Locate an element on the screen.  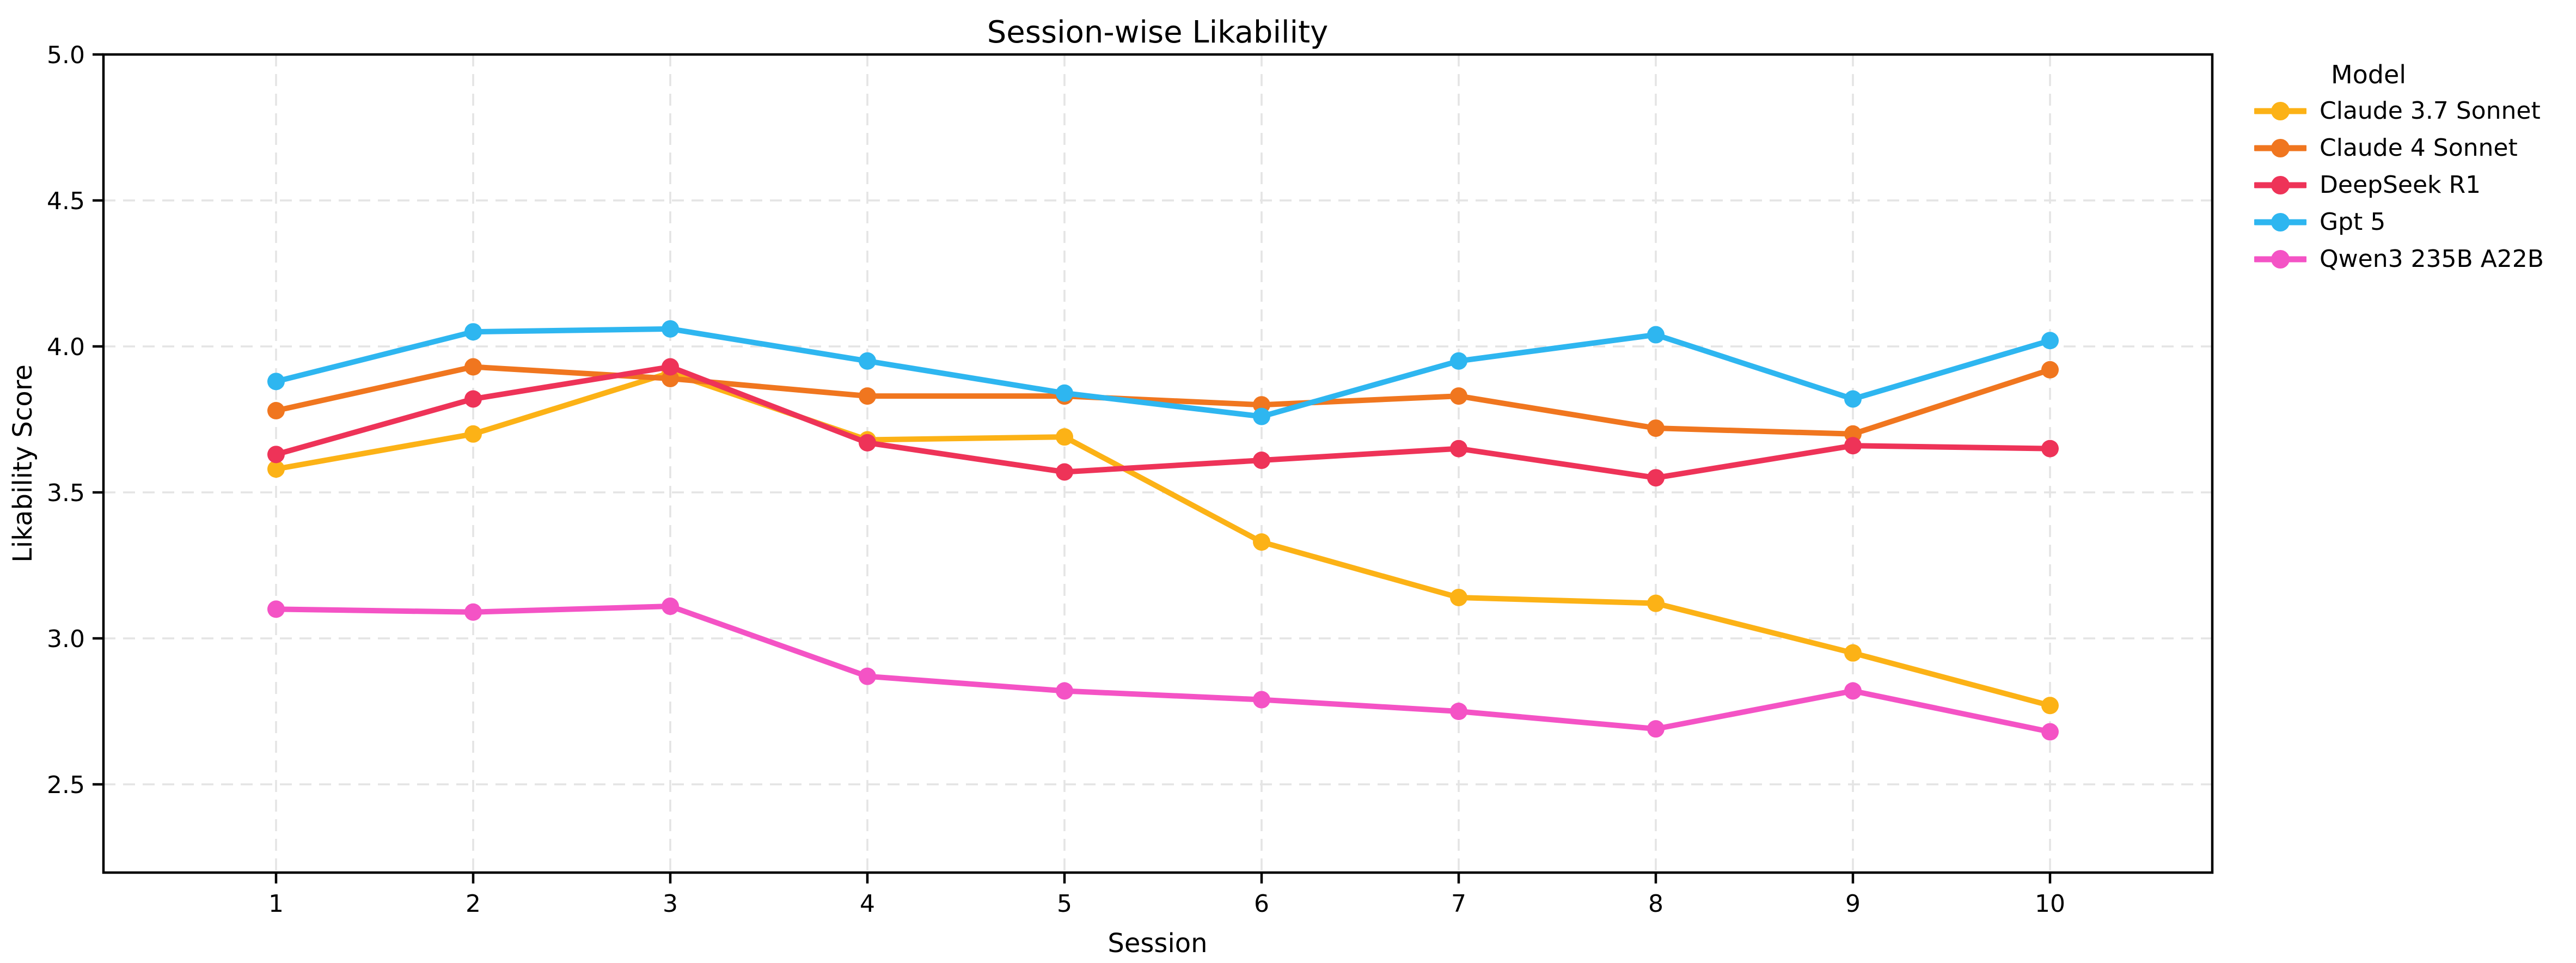
legend-label: DeepSeek R1 is located at coordinates (2400, 185).